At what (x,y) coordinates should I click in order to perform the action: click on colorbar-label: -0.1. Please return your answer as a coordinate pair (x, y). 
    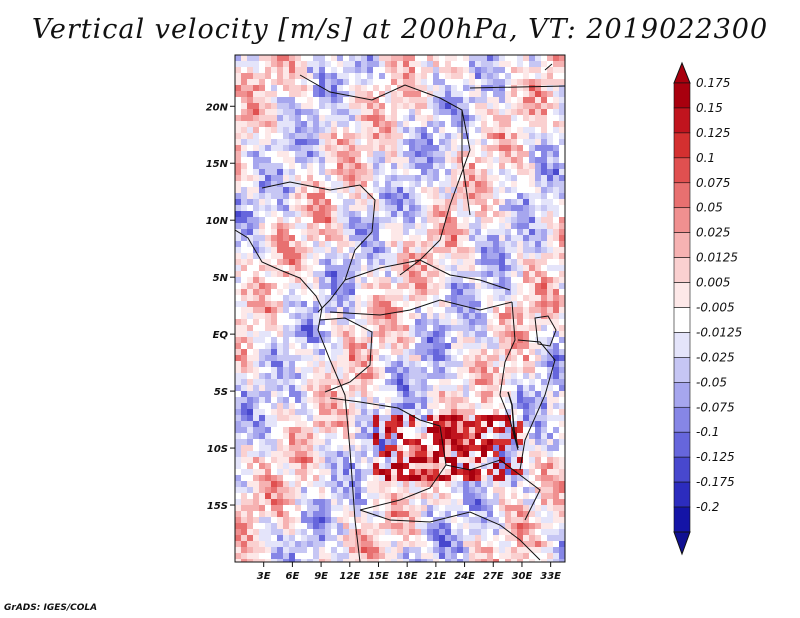
    Looking at the image, I should click on (707, 432).